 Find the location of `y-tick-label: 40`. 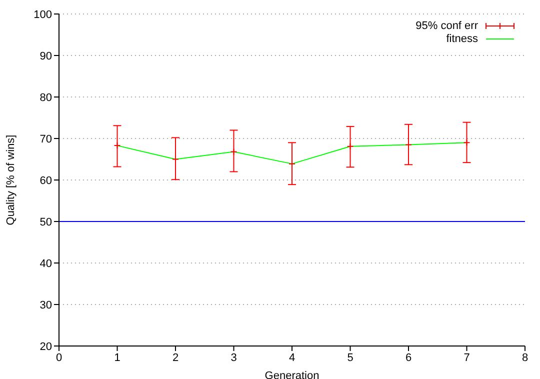

y-tick-label: 40 is located at coordinates (46, 264).